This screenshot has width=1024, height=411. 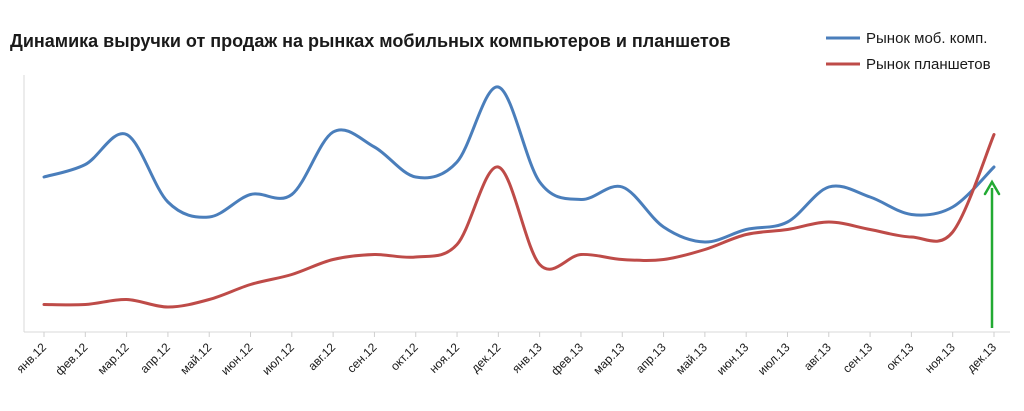 I want to click on x-tick-label: фев.13, so click(x=567, y=359).